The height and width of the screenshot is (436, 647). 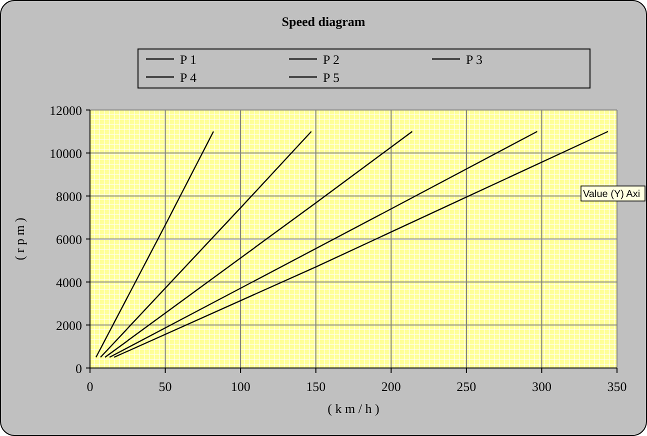 I want to click on y-tick-label: 12000, so click(x=66, y=110).